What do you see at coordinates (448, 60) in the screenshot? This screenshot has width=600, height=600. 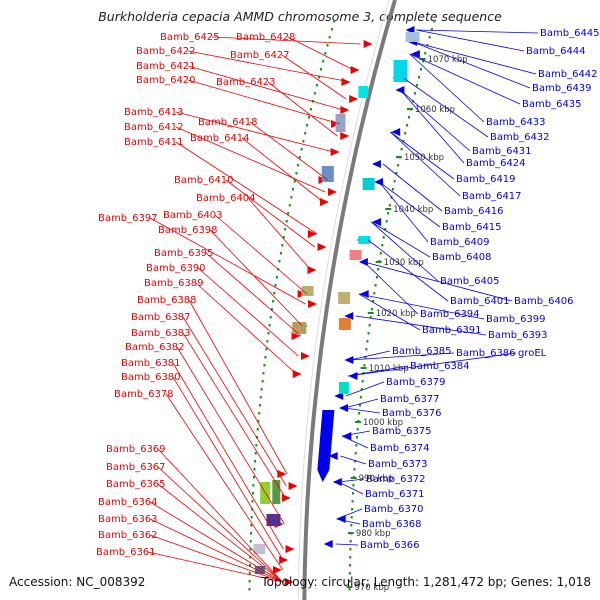 I see `scale-label: 1070 kbp` at bounding box center [448, 60].